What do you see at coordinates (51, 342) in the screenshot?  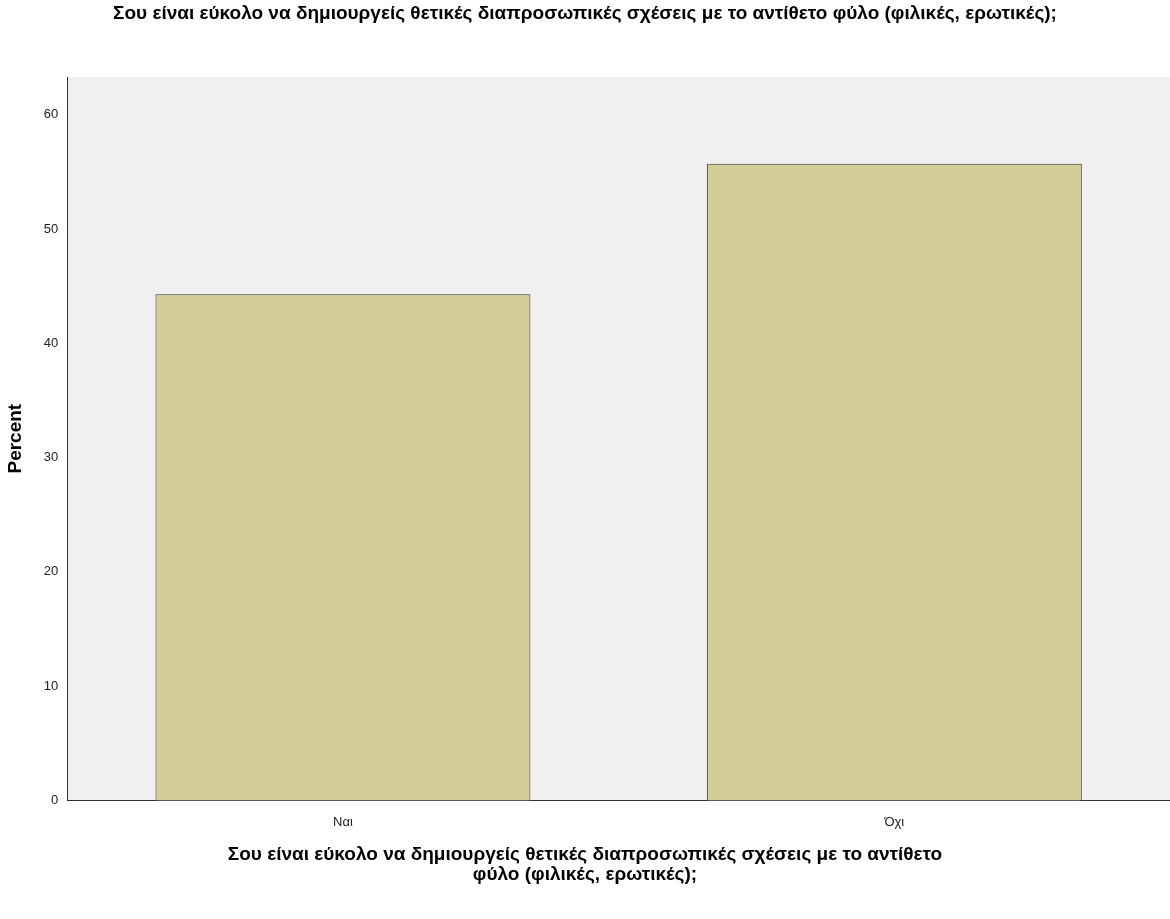 I see `y-tick-label: 40` at bounding box center [51, 342].